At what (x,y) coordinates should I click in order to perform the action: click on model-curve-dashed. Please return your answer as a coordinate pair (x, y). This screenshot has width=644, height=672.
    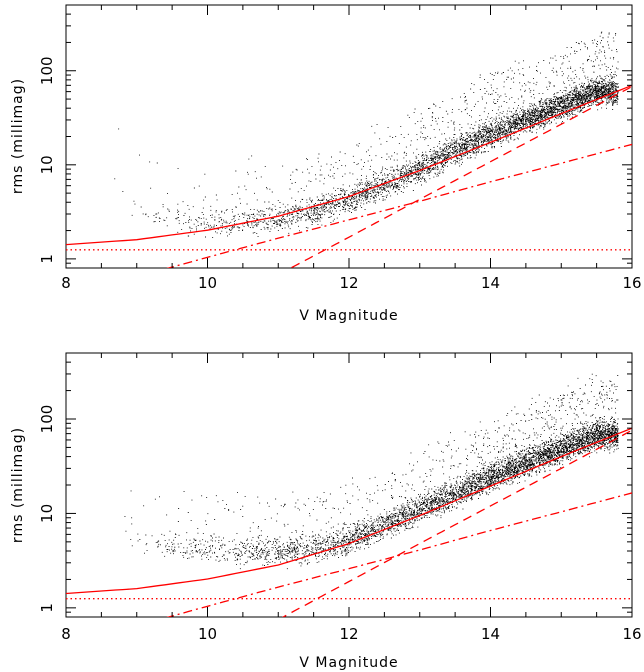
    Looking at the image, I should click on (460, 176).